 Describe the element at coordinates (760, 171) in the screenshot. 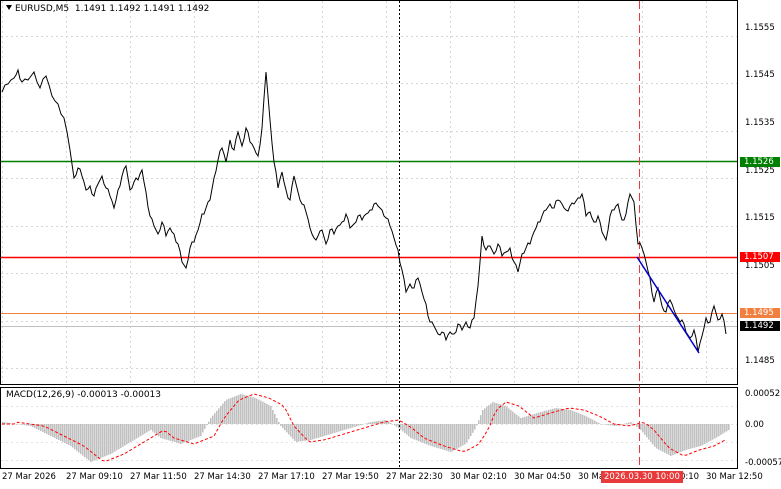

I see `price-tick: 1.1525` at that location.